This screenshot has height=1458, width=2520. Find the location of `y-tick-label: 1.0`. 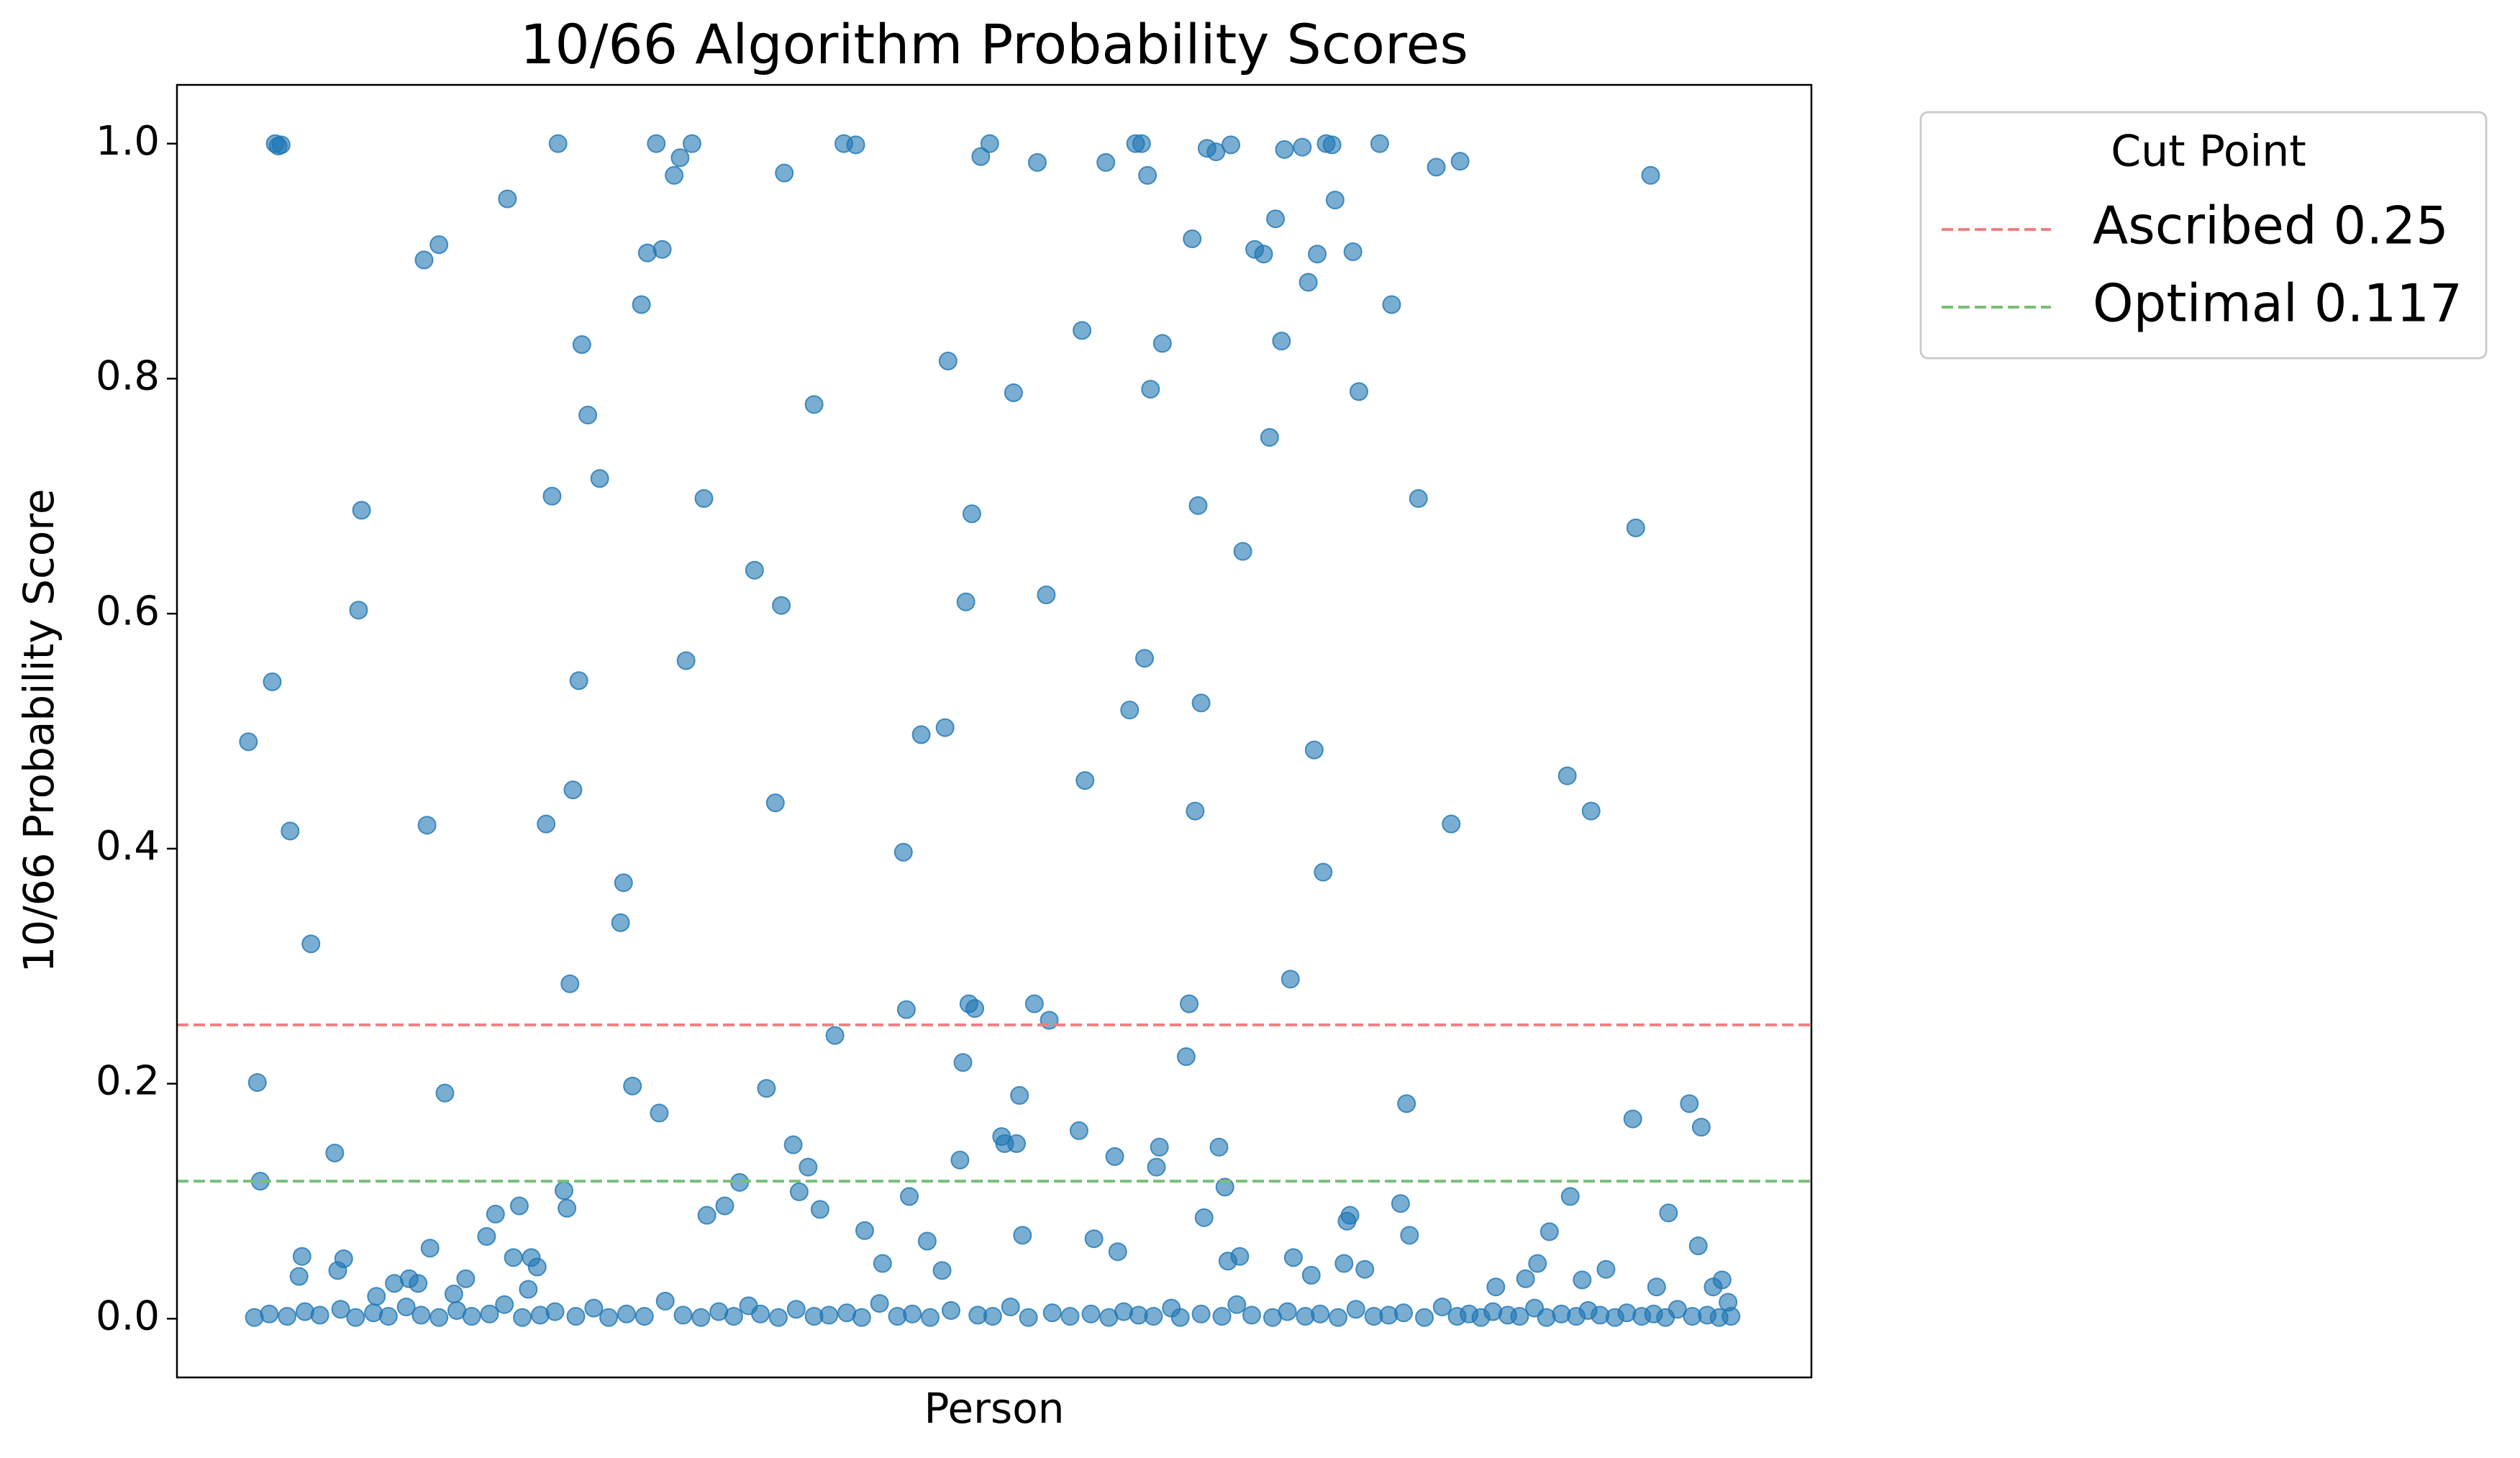

y-tick-label: 1.0 is located at coordinates (128, 141).